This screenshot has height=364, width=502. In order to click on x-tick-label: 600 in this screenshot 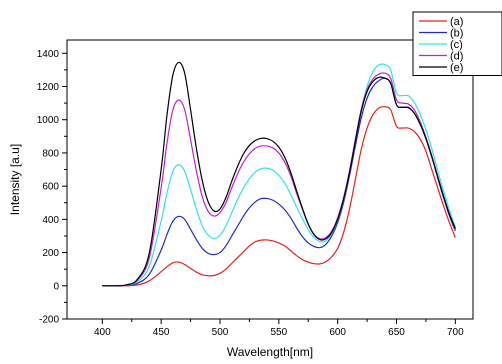, I will do `click(337, 332)`.